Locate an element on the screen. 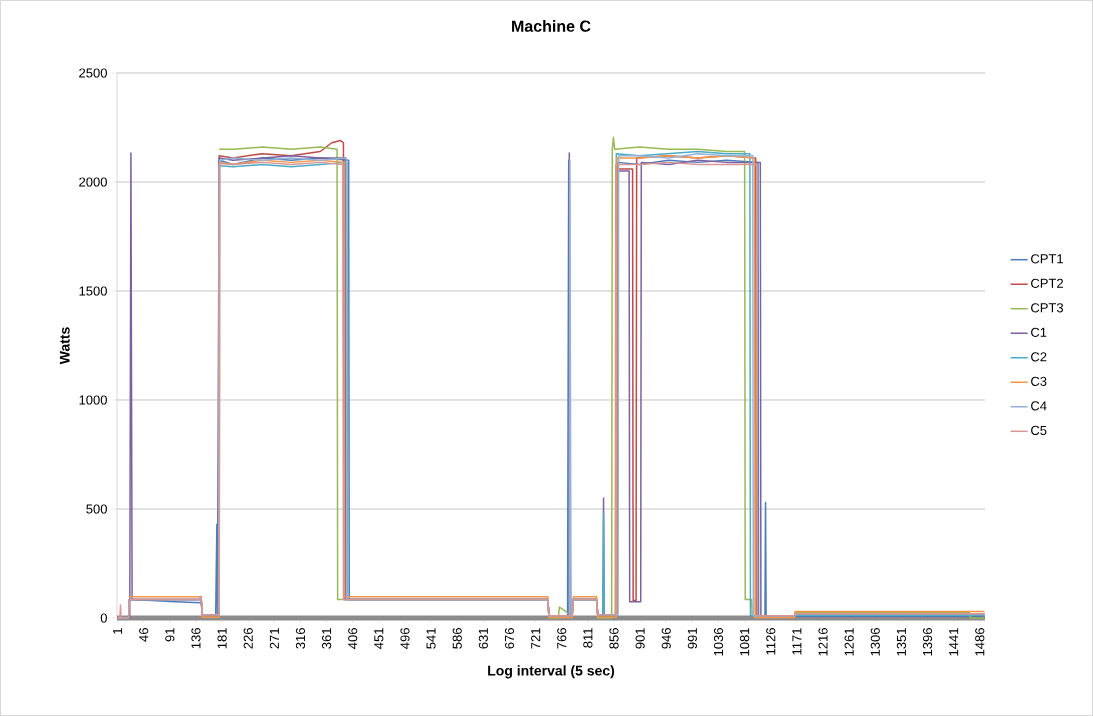 This screenshot has width=1093, height=716. x-tick-label: 226 is located at coordinates (248, 638).